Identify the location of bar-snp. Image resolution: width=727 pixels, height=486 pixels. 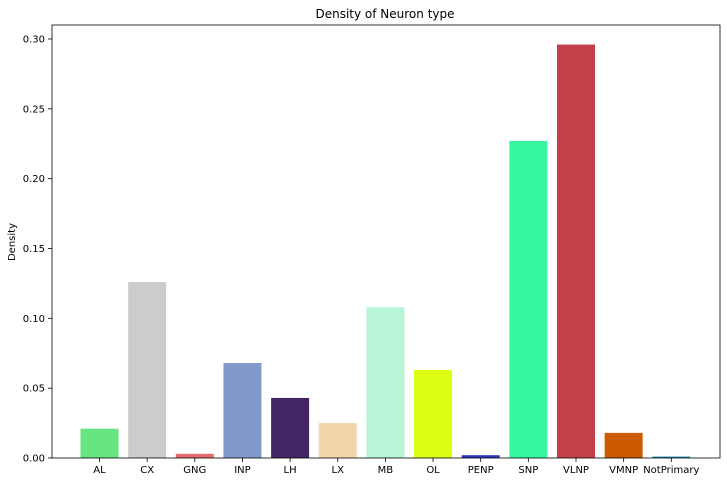
(528, 299).